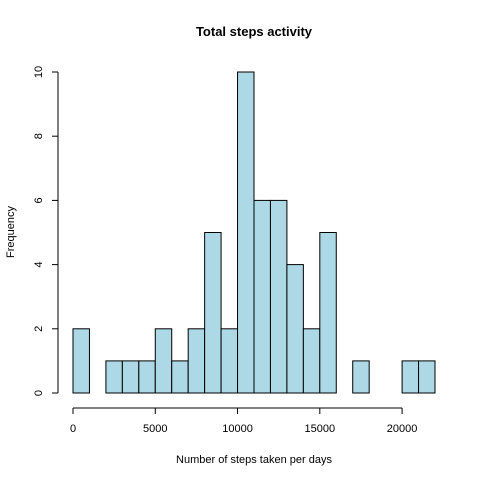  Describe the element at coordinates (39, 265) in the screenshot. I see `y-tick-label: 4` at that location.